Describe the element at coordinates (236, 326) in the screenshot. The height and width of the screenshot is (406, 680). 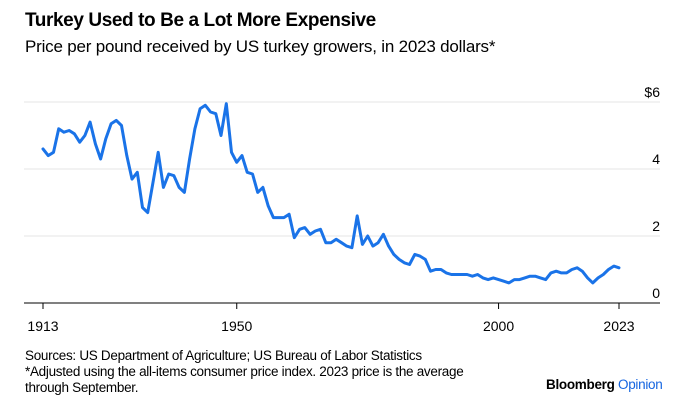
I see `x-tick-label: 1950` at that location.